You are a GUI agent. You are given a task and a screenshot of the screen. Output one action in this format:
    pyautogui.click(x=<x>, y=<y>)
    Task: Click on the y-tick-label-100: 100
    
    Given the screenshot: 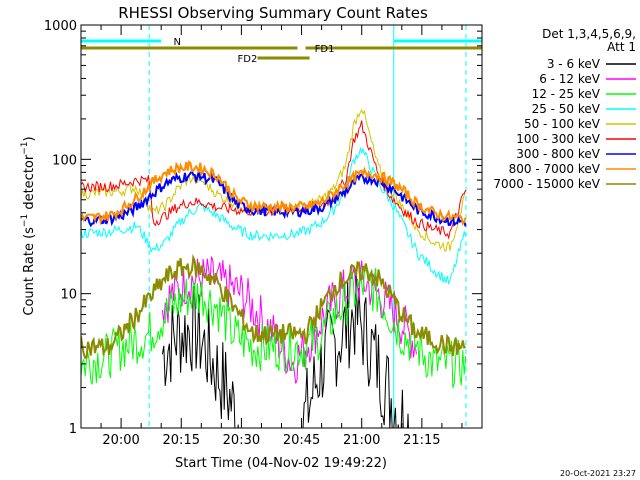 What is the action you would take?
    pyautogui.click(x=64, y=160)
    